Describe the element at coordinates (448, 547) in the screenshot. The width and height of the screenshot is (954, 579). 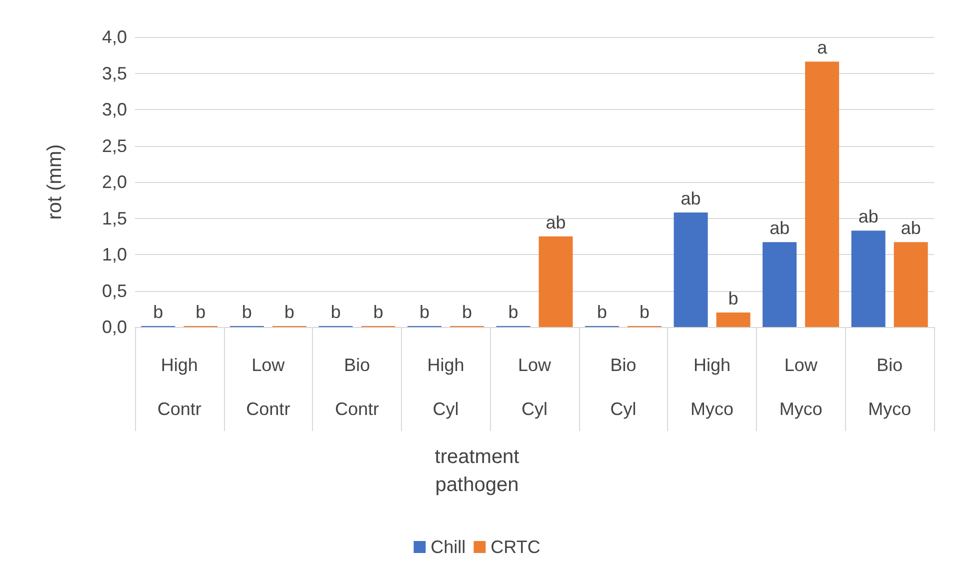
I see `legend-label: Chill` at that location.